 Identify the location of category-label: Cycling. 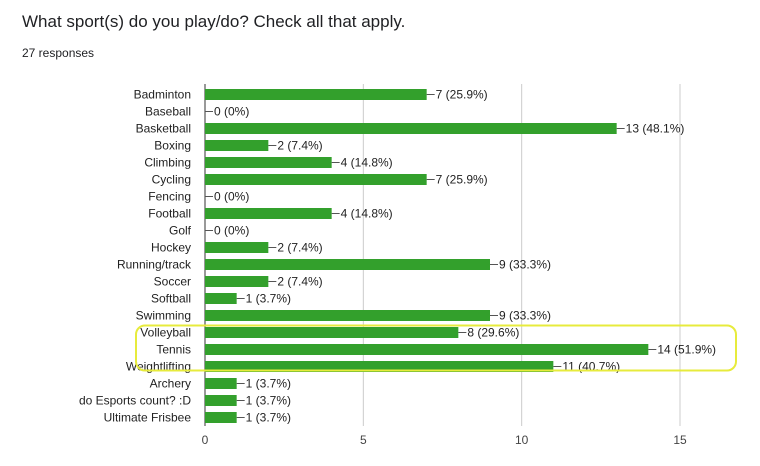
(171, 180).